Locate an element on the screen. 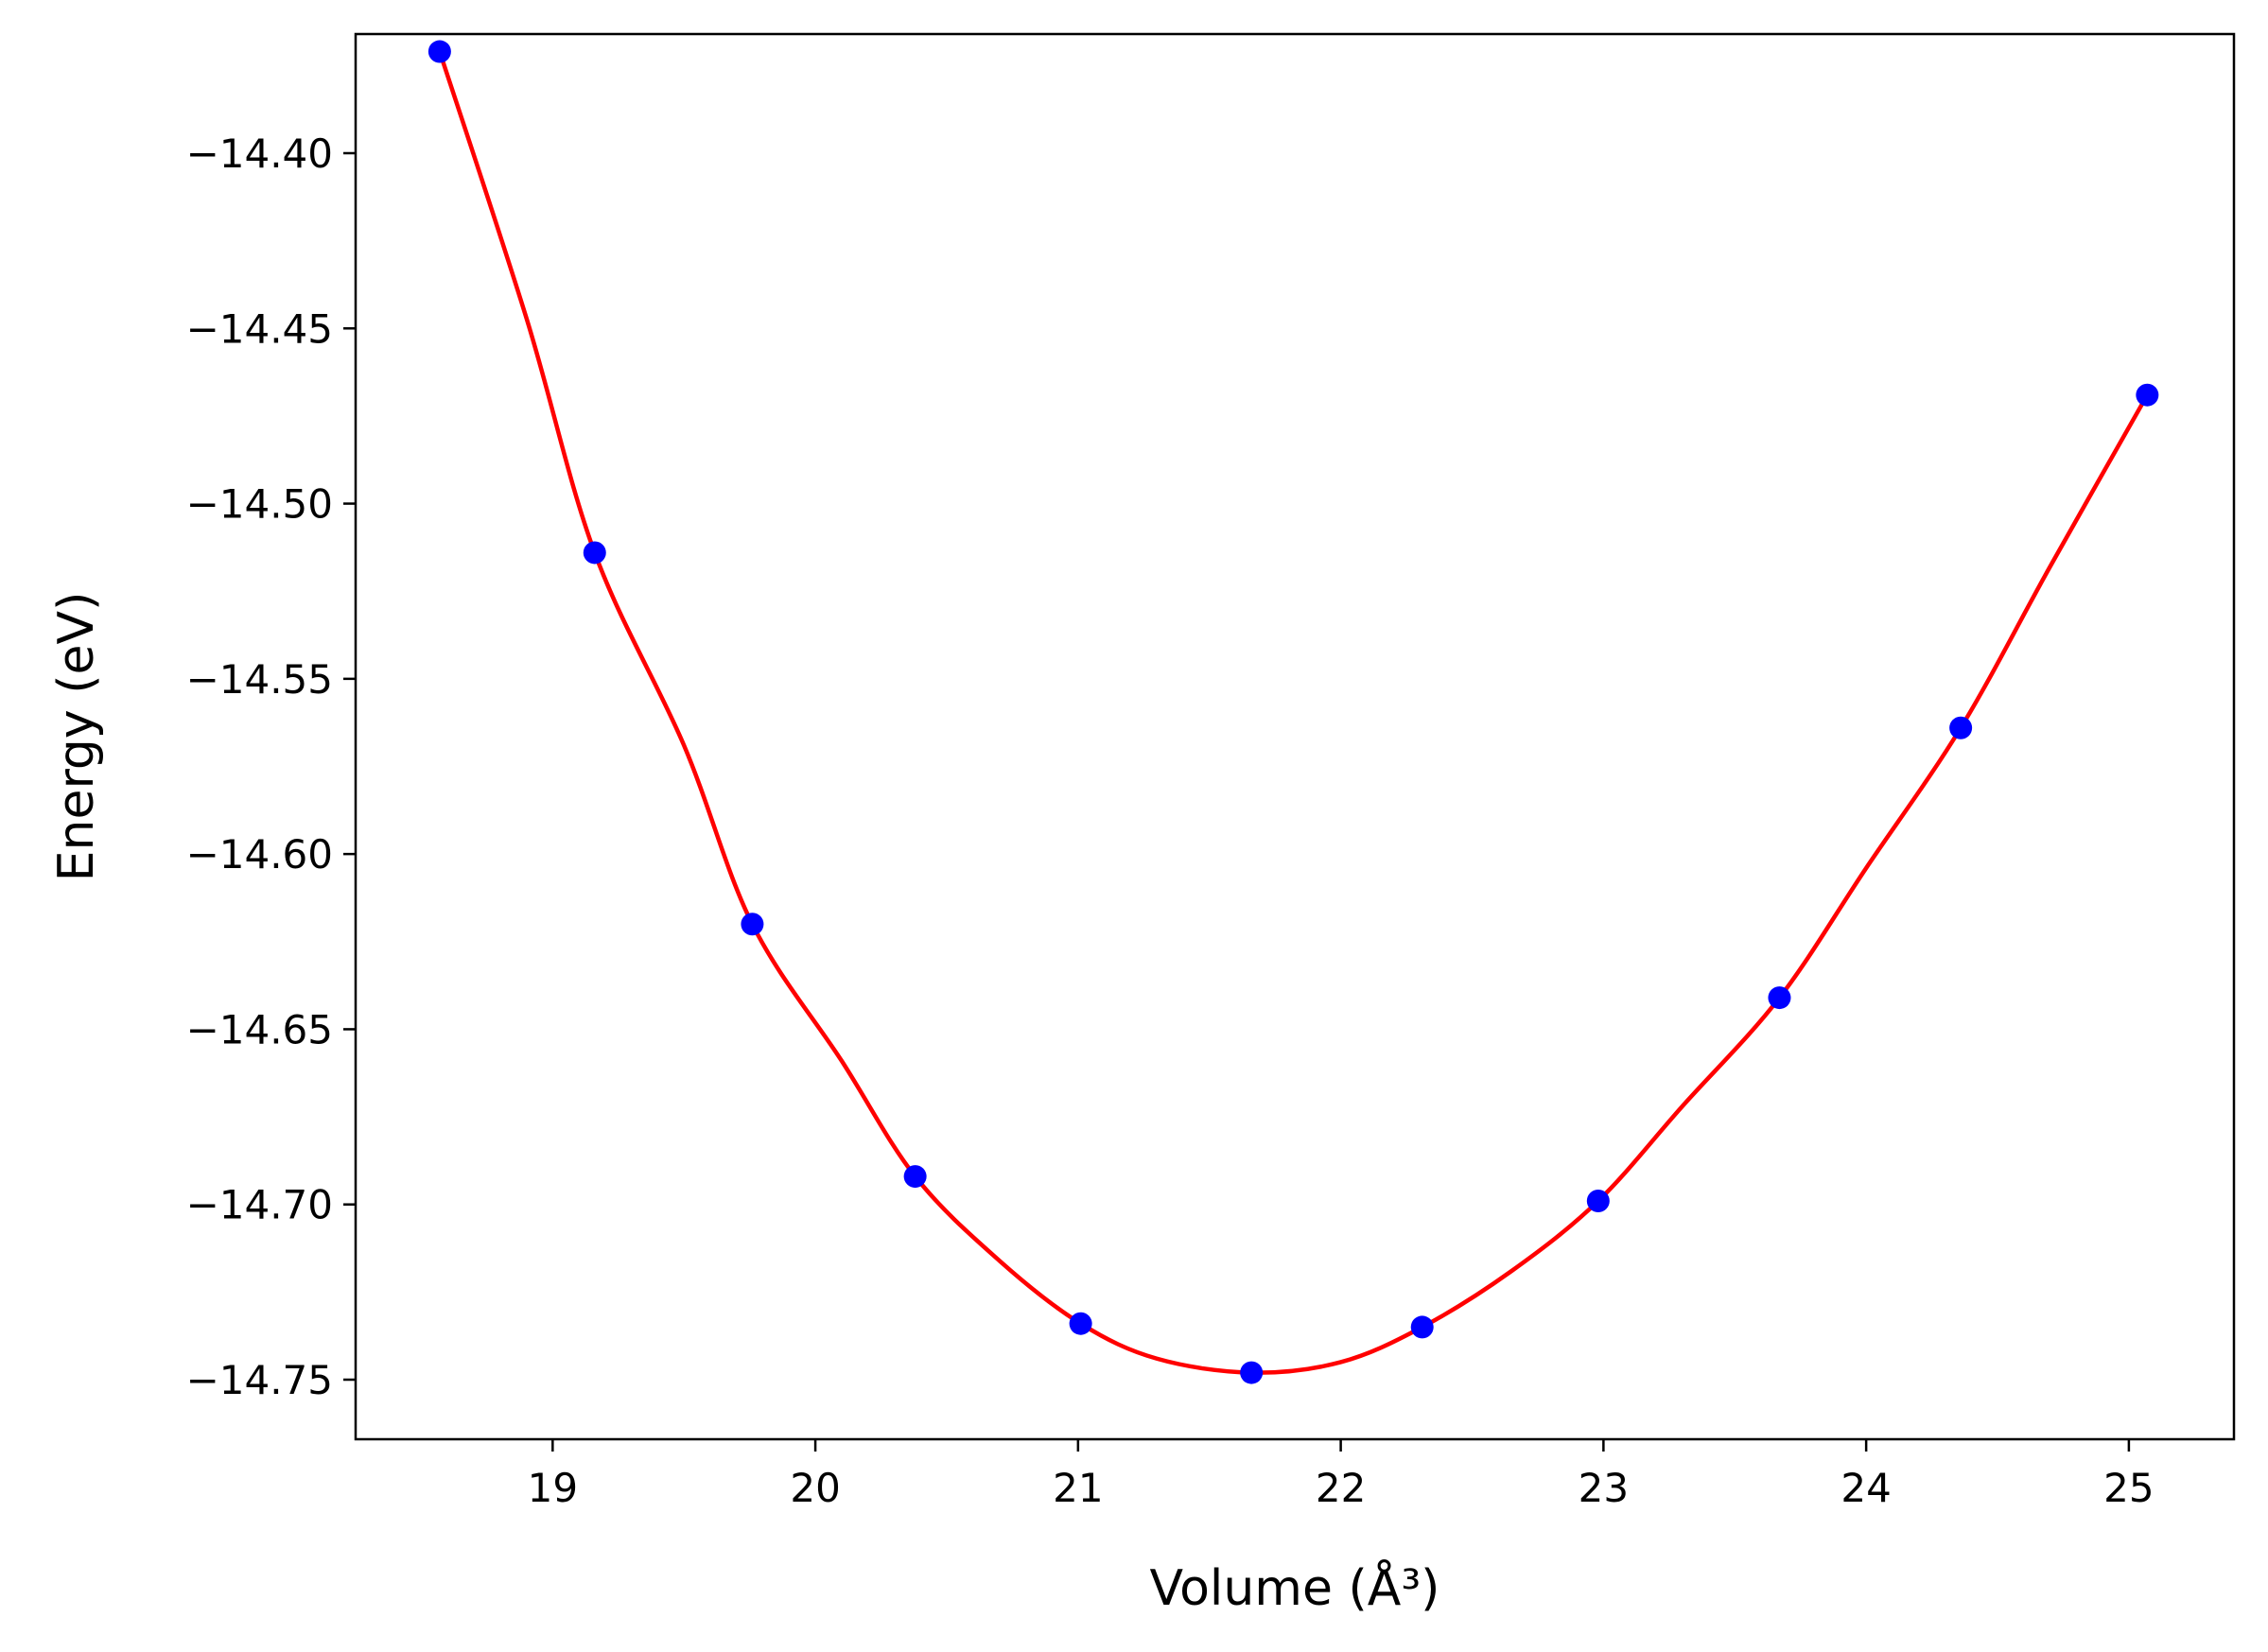  x-tick-label: 21 is located at coordinates (1078, 1488).